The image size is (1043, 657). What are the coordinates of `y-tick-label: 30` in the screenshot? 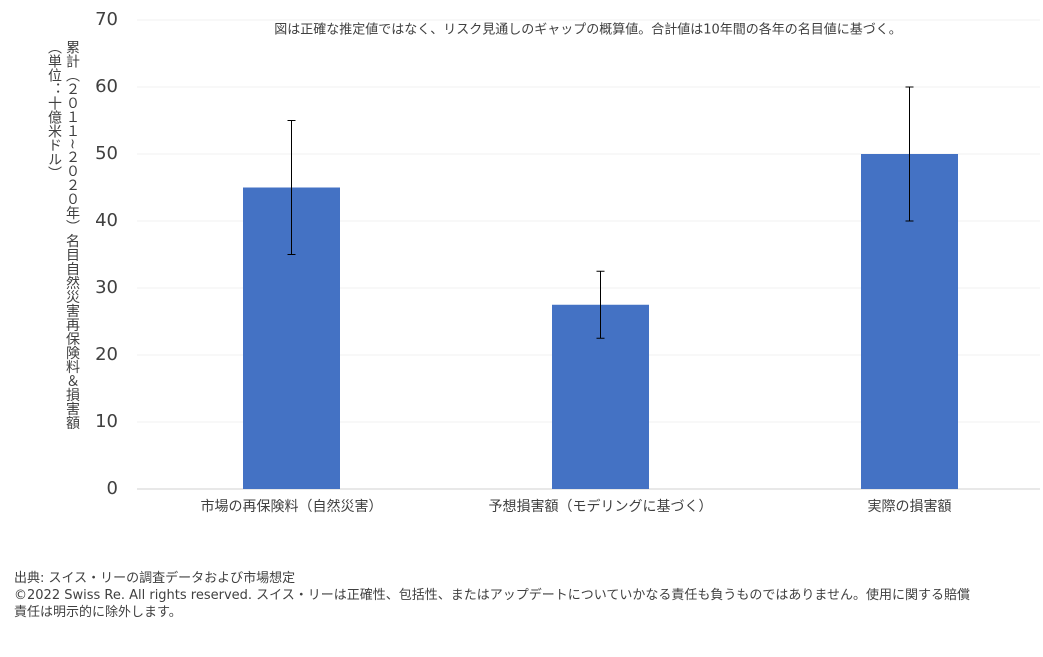 It's located at (106, 287).